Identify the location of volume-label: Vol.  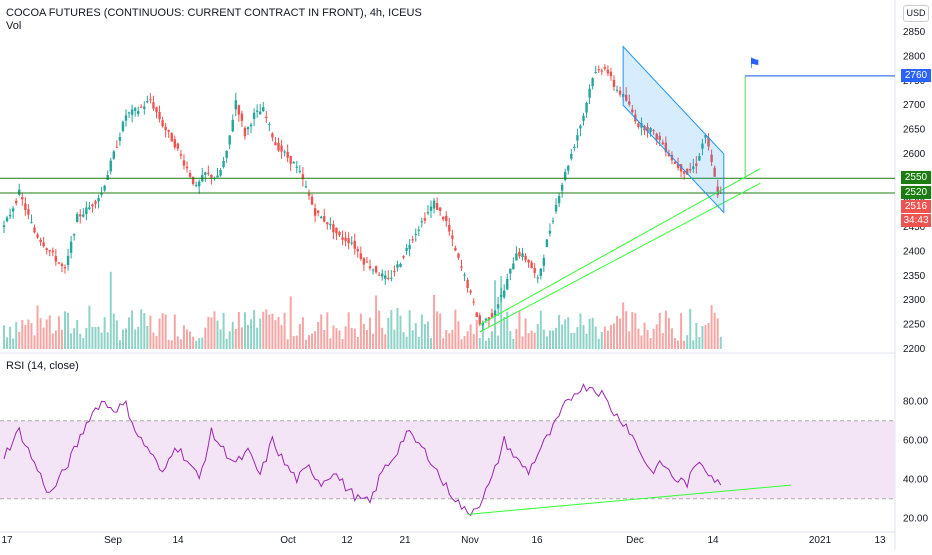
(14, 26).